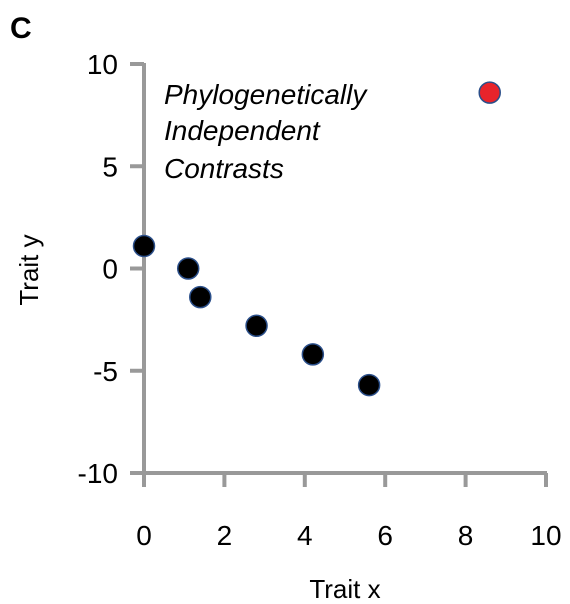  Describe the element at coordinates (98, 473) in the screenshot. I see `y-tick-label: -10` at that location.